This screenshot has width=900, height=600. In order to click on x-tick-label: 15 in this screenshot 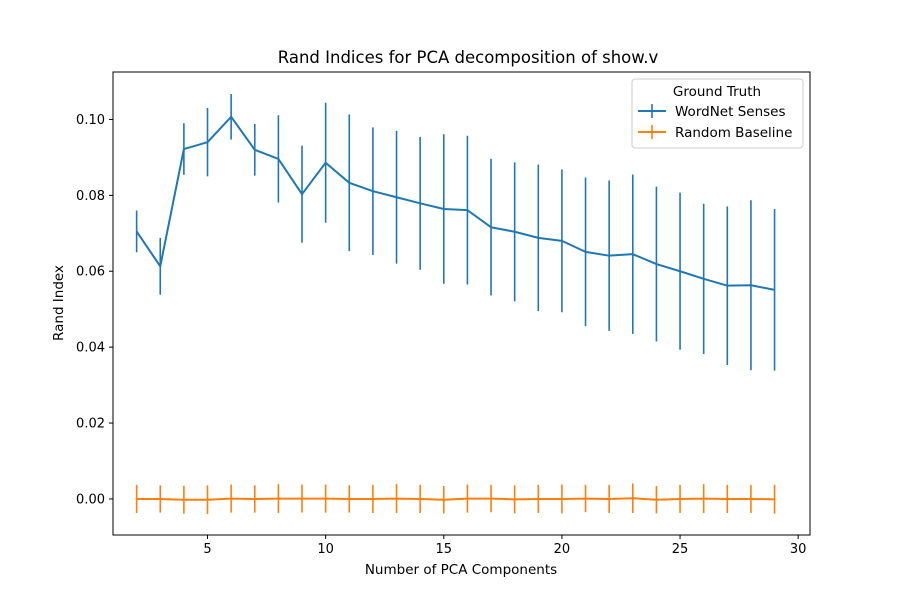, I will do `click(444, 549)`.